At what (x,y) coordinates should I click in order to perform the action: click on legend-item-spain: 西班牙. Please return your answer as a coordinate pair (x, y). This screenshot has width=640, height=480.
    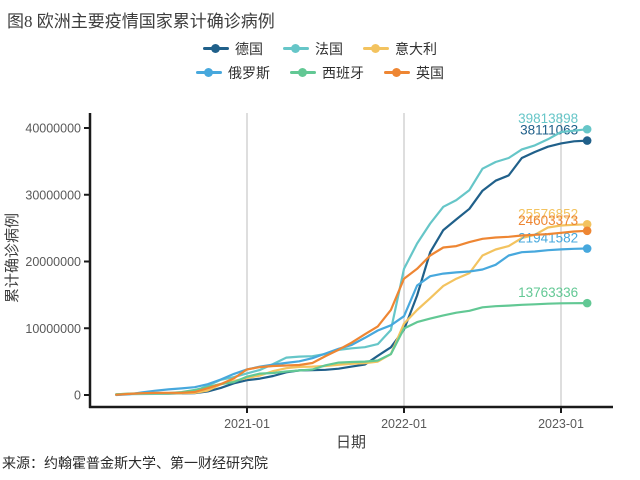
    Looking at the image, I should click on (327, 73).